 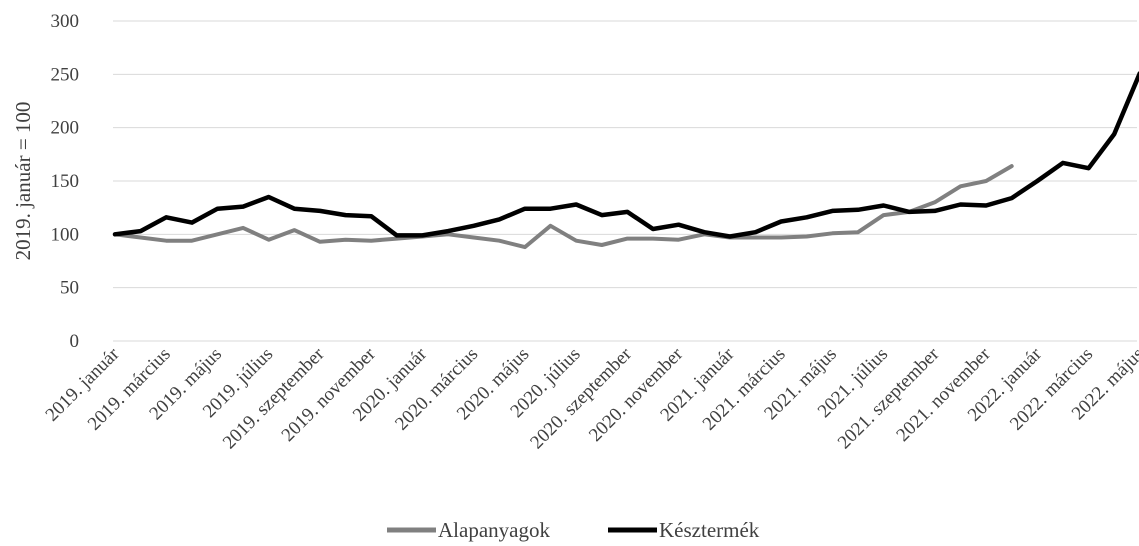 I want to click on y-axis-ticks: 0 50 100 150 200 250 300, so click(x=65, y=181).